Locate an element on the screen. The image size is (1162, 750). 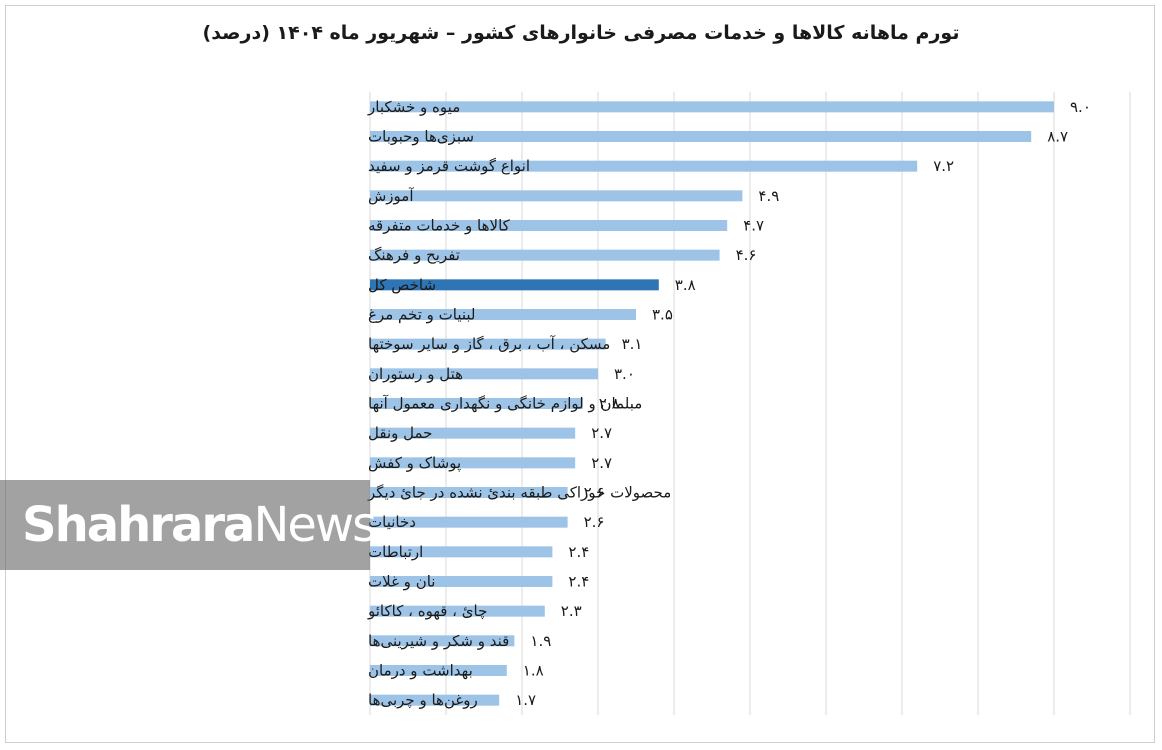
category-label: روغن‌ها و چربی‌ها is located at coordinates (423, 700).